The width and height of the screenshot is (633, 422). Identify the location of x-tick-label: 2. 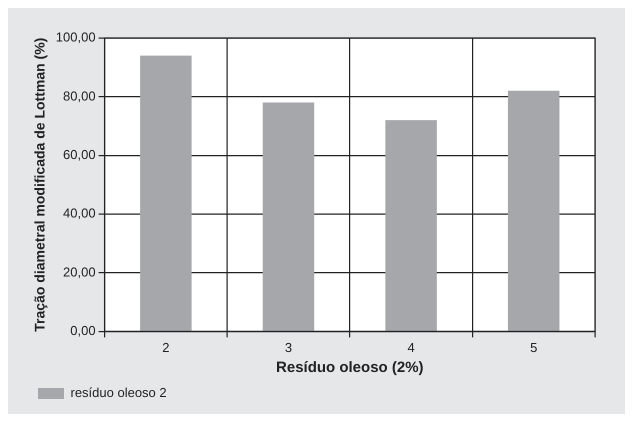
(166, 347).